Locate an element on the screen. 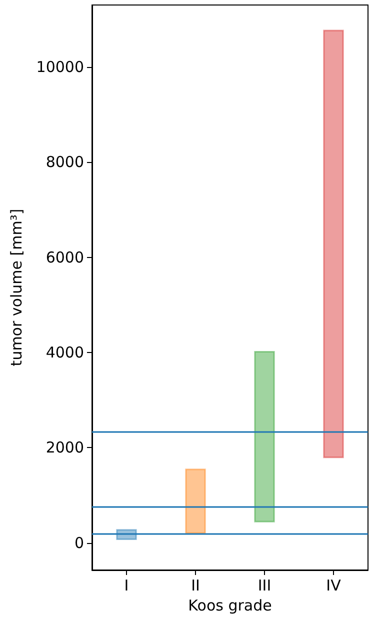  x-axis-title: Koos grade is located at coordinates (230, 605).